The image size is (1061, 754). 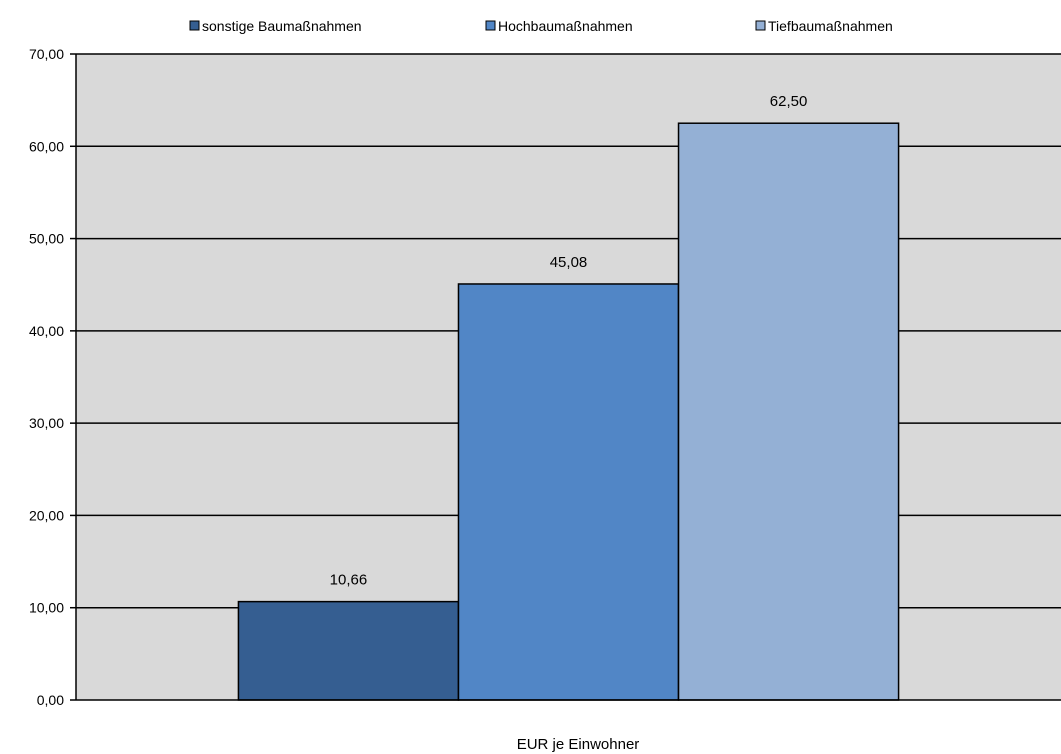 I want to click on y-tick-label: 0,00, so click(x=50, y=700).